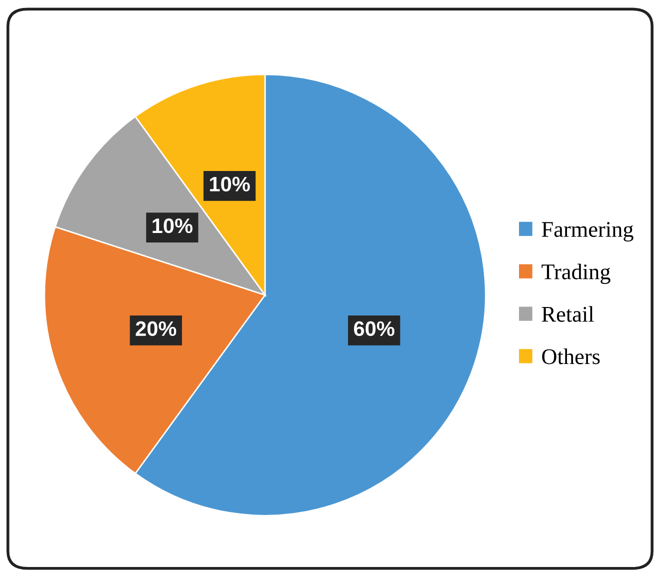  Describe the element at coordinates (374, 328) in the screenshot. I see `data-label: 60%` at that location.